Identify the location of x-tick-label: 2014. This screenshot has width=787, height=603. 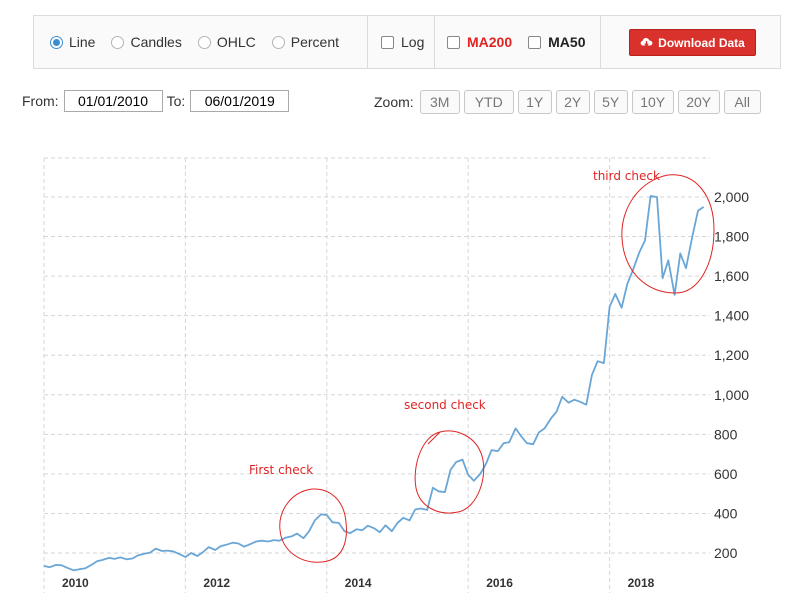
(358, 583).